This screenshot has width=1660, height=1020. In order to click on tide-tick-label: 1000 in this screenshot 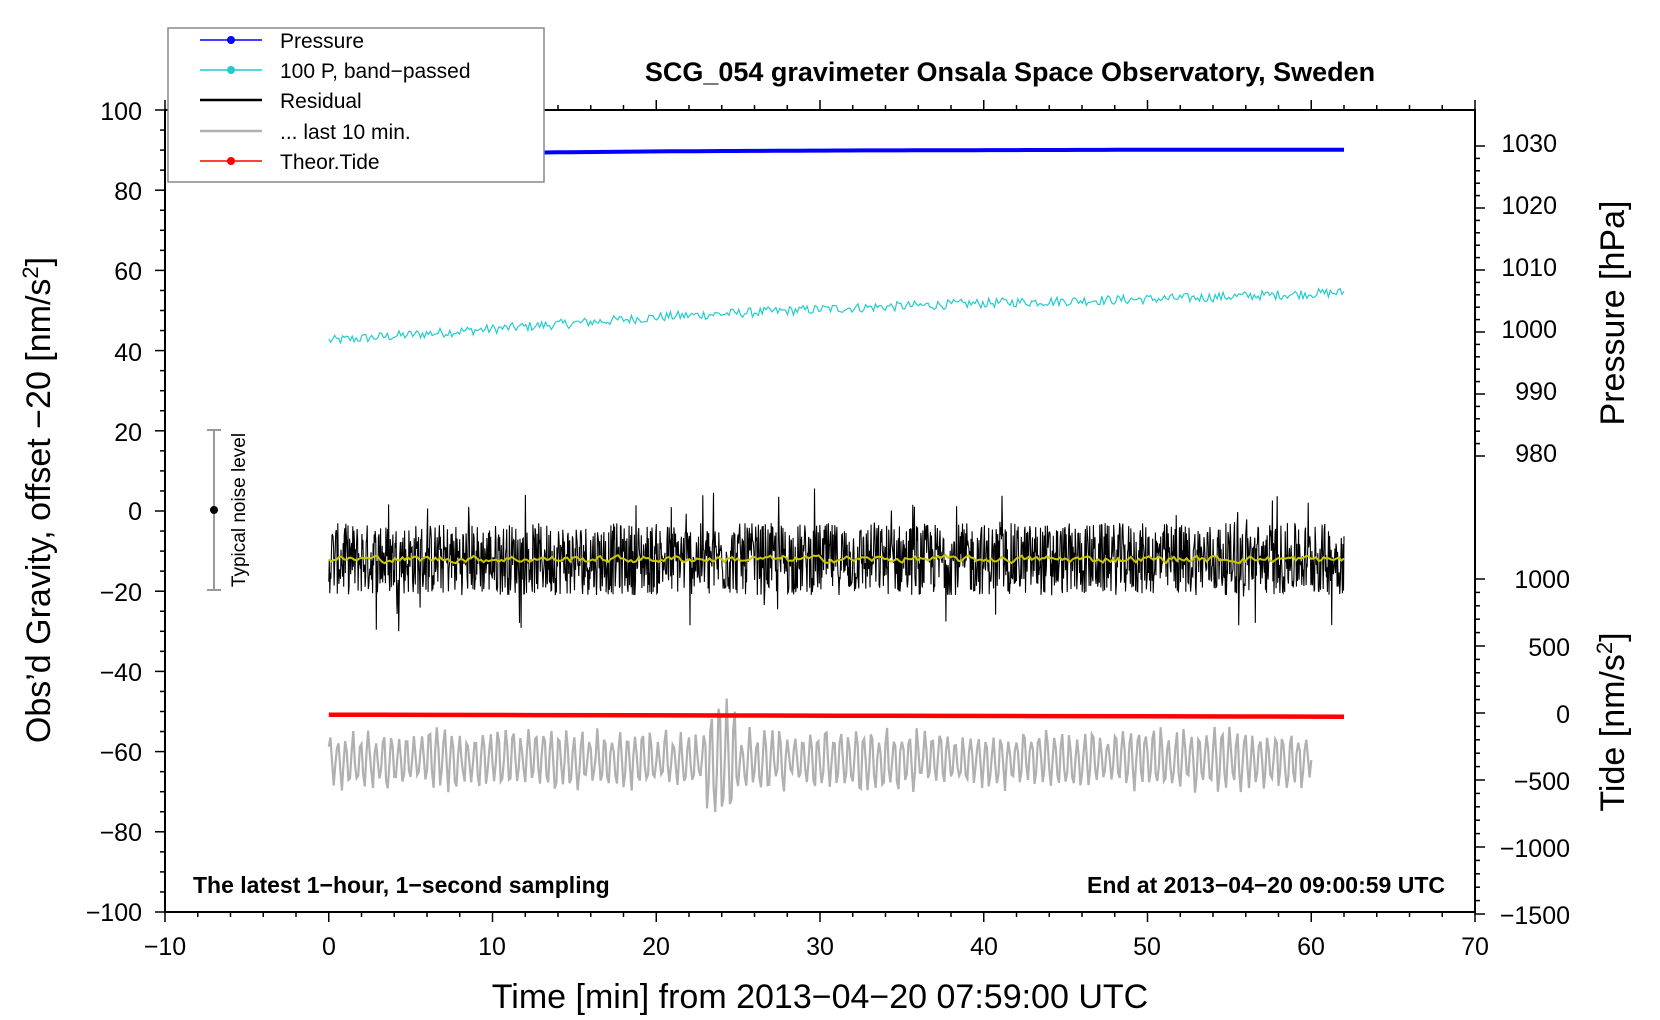, I will do `click(1542, 580)`.